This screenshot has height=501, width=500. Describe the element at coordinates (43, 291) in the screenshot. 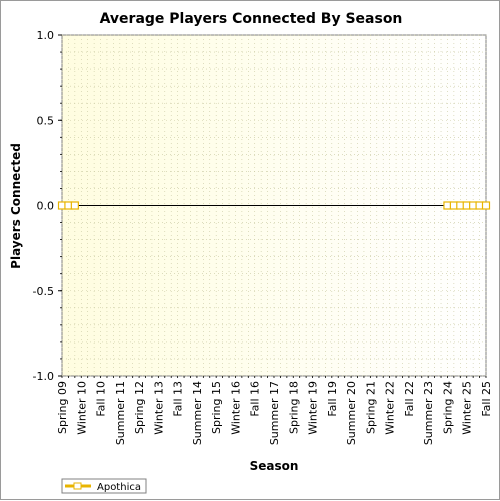

I see `y-tick-label: -0.5` at that location.